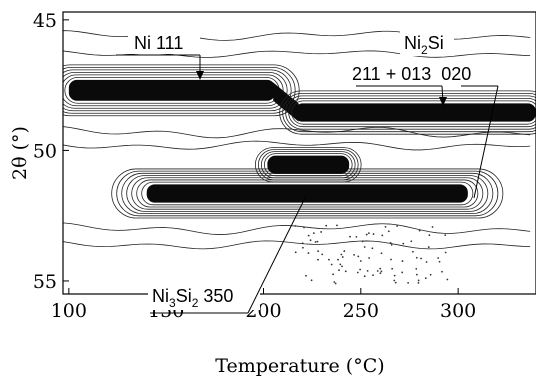 The width and height of the screenshot is (536, 382). Describe the element at coordinates (20, 153) in the screenshot. I see `y-axis-label: 2θ (°)` at that location.